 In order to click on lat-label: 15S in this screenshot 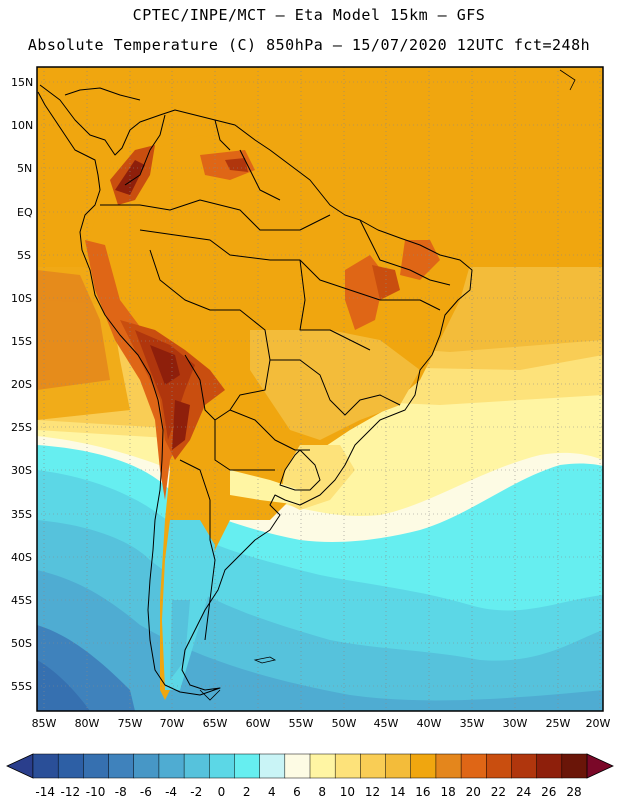, I will do `click(21, 341)`.